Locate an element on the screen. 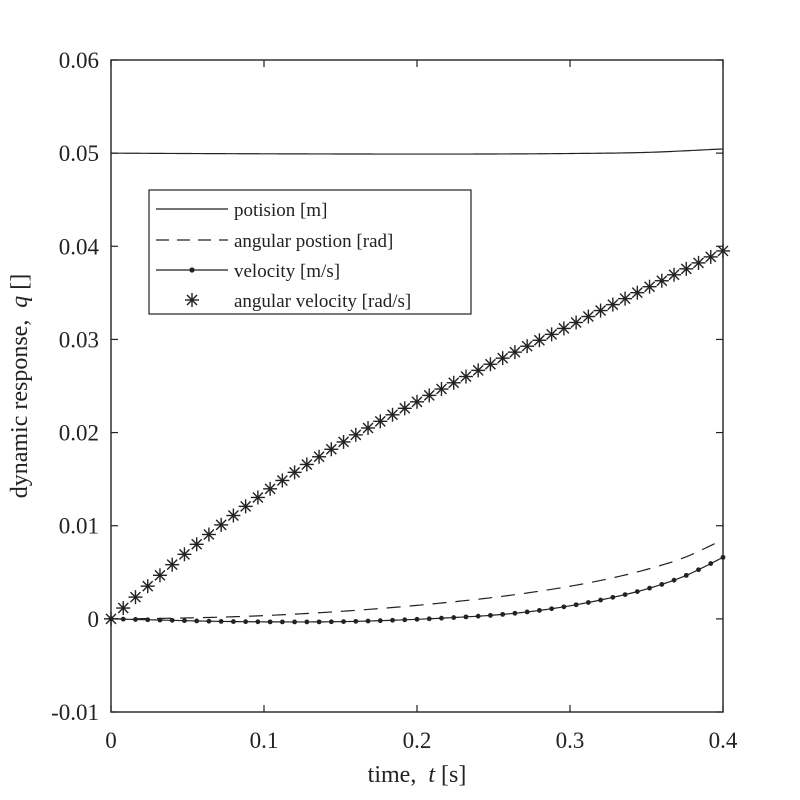  legend-box is located at coordinates (310, 252).